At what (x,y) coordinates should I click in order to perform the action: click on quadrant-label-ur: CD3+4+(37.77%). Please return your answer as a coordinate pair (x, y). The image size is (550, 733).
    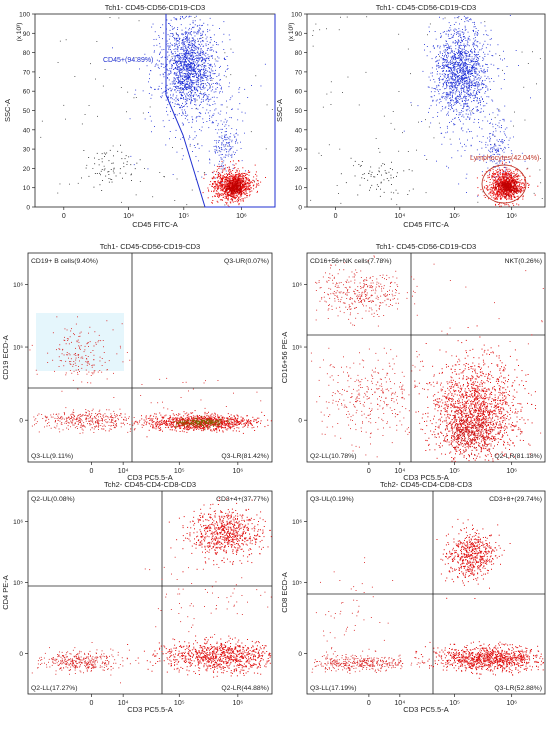
    Looking at the image, I should click on (242, 499).